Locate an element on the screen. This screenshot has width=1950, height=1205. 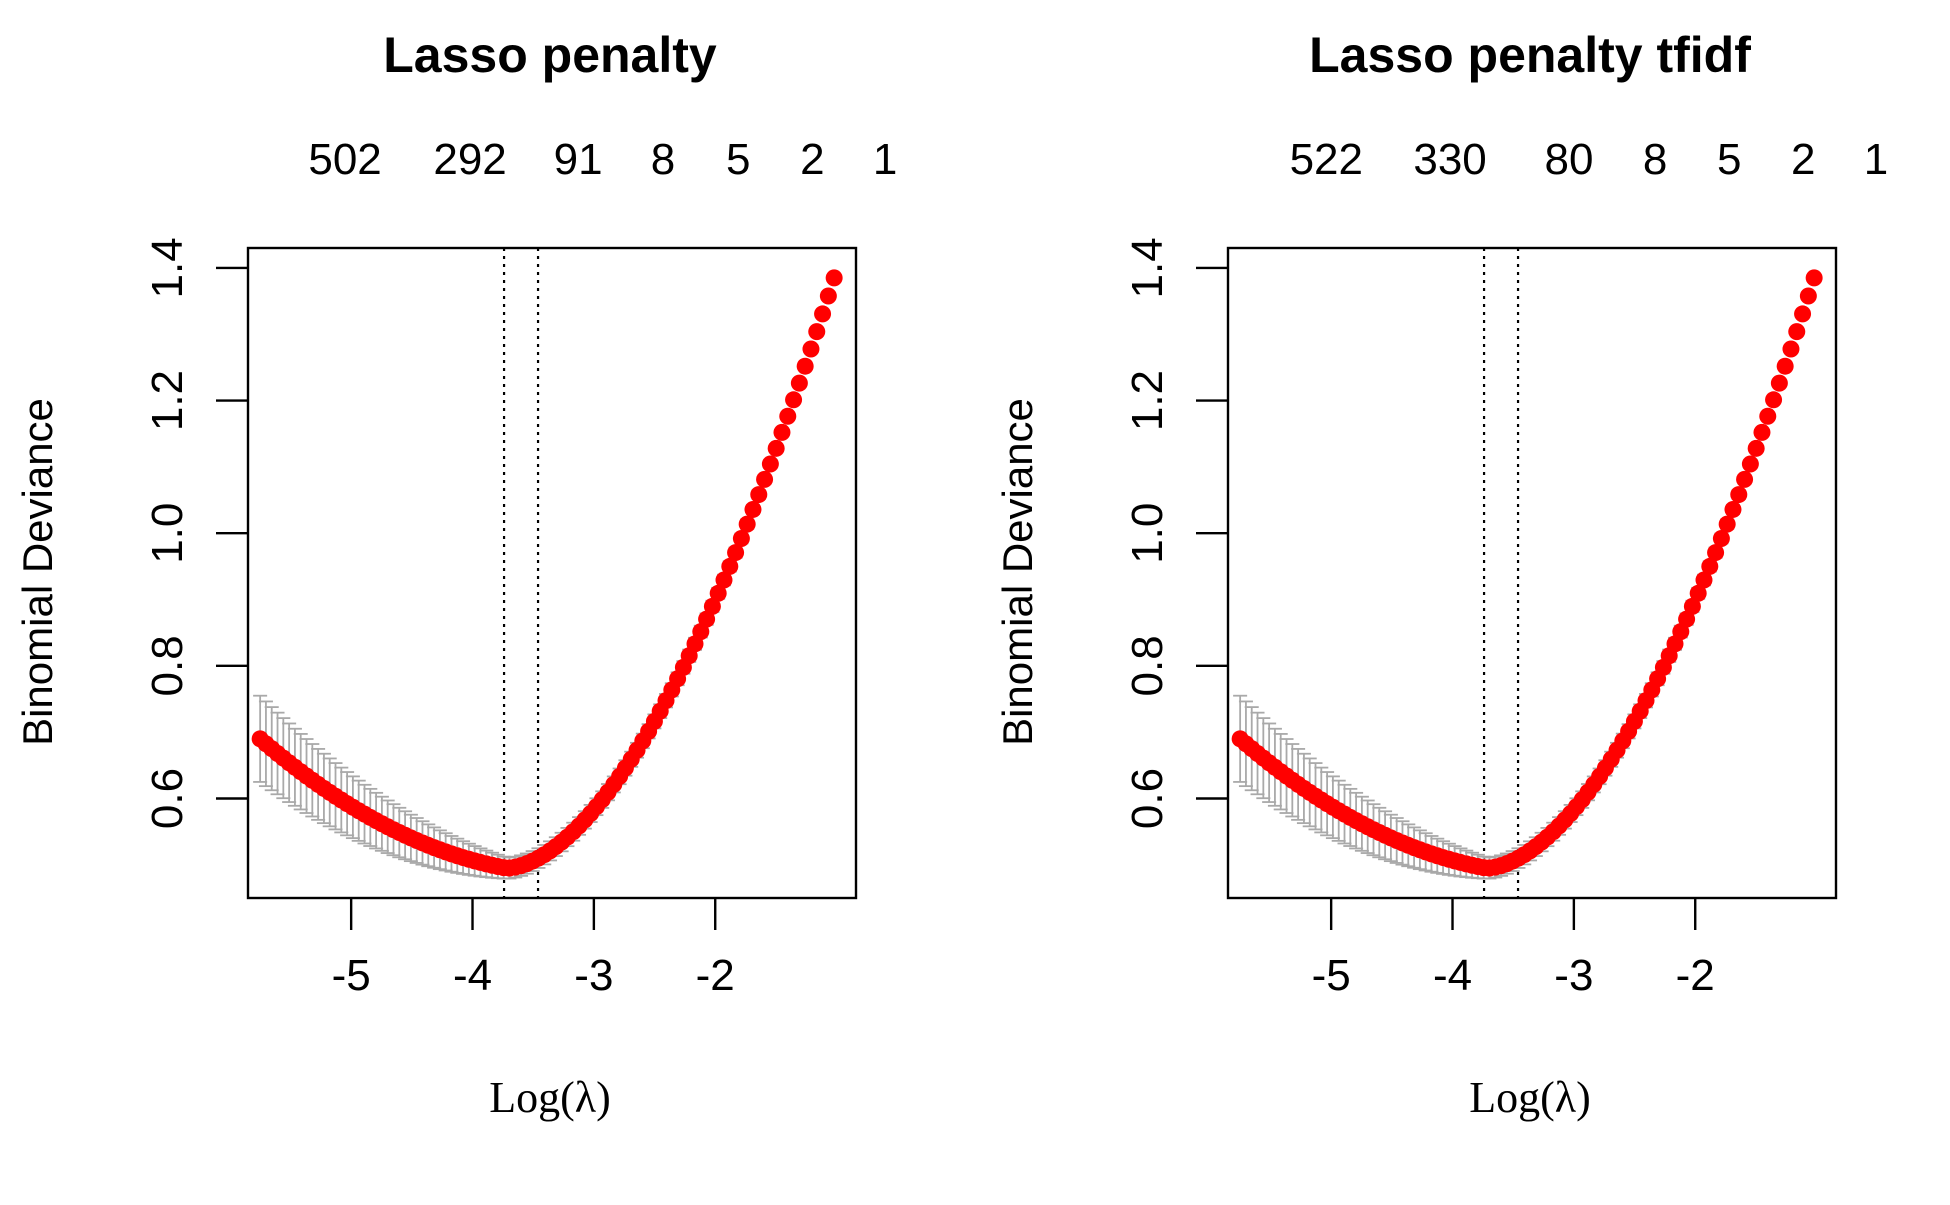
top-axis-label: 502 is located at coordinates (344, 159).